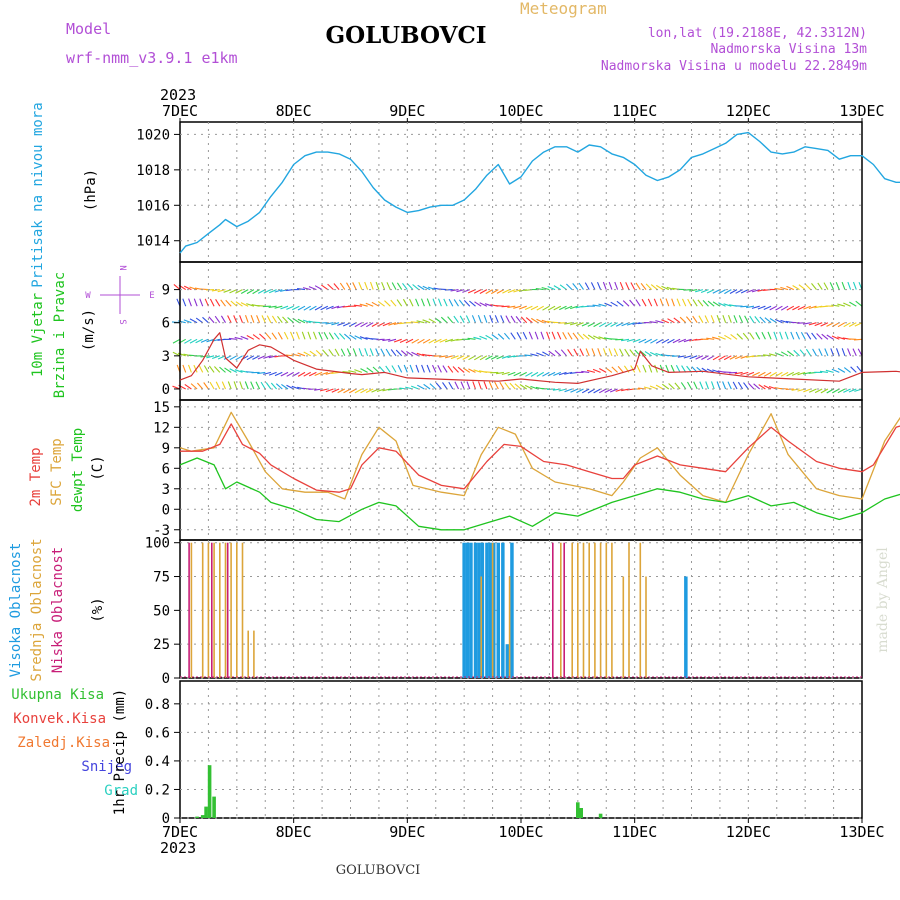 Image resolution: width=900 pixels, height=900 pixels. I want to click on cloud-high-bar, so click(487, 610).